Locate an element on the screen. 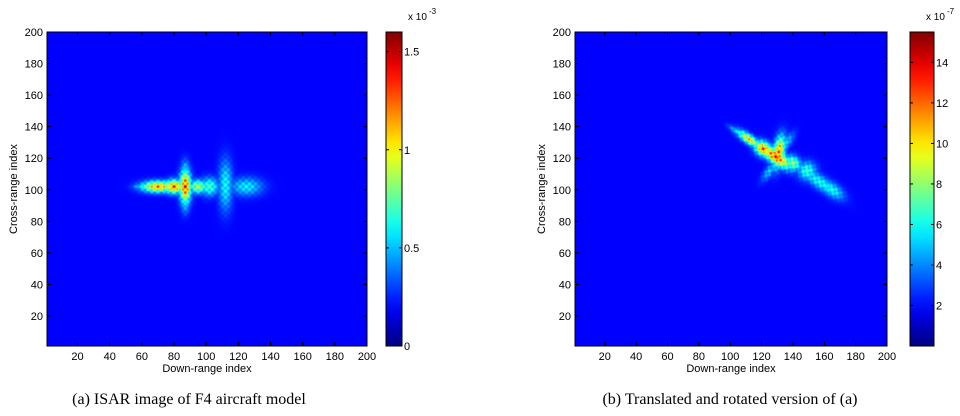 The height and width of the screenshot is (416, 960). colorbar-tick-label: 0.5 is located at coordinates (411, 249).